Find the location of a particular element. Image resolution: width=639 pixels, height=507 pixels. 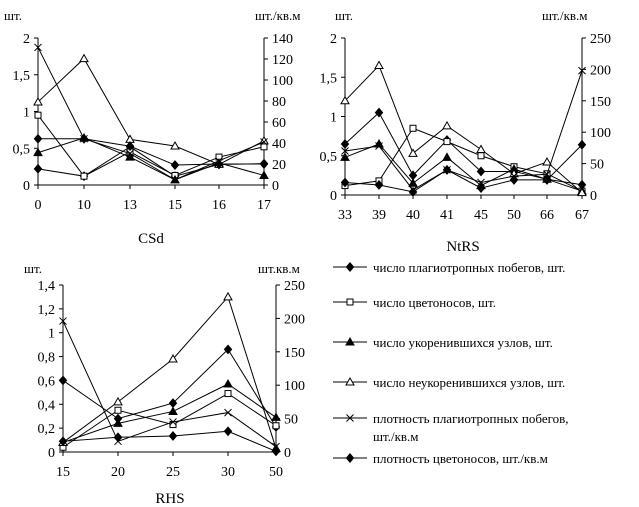

x-tick-label: 13 is located at coordinates (130, 205).